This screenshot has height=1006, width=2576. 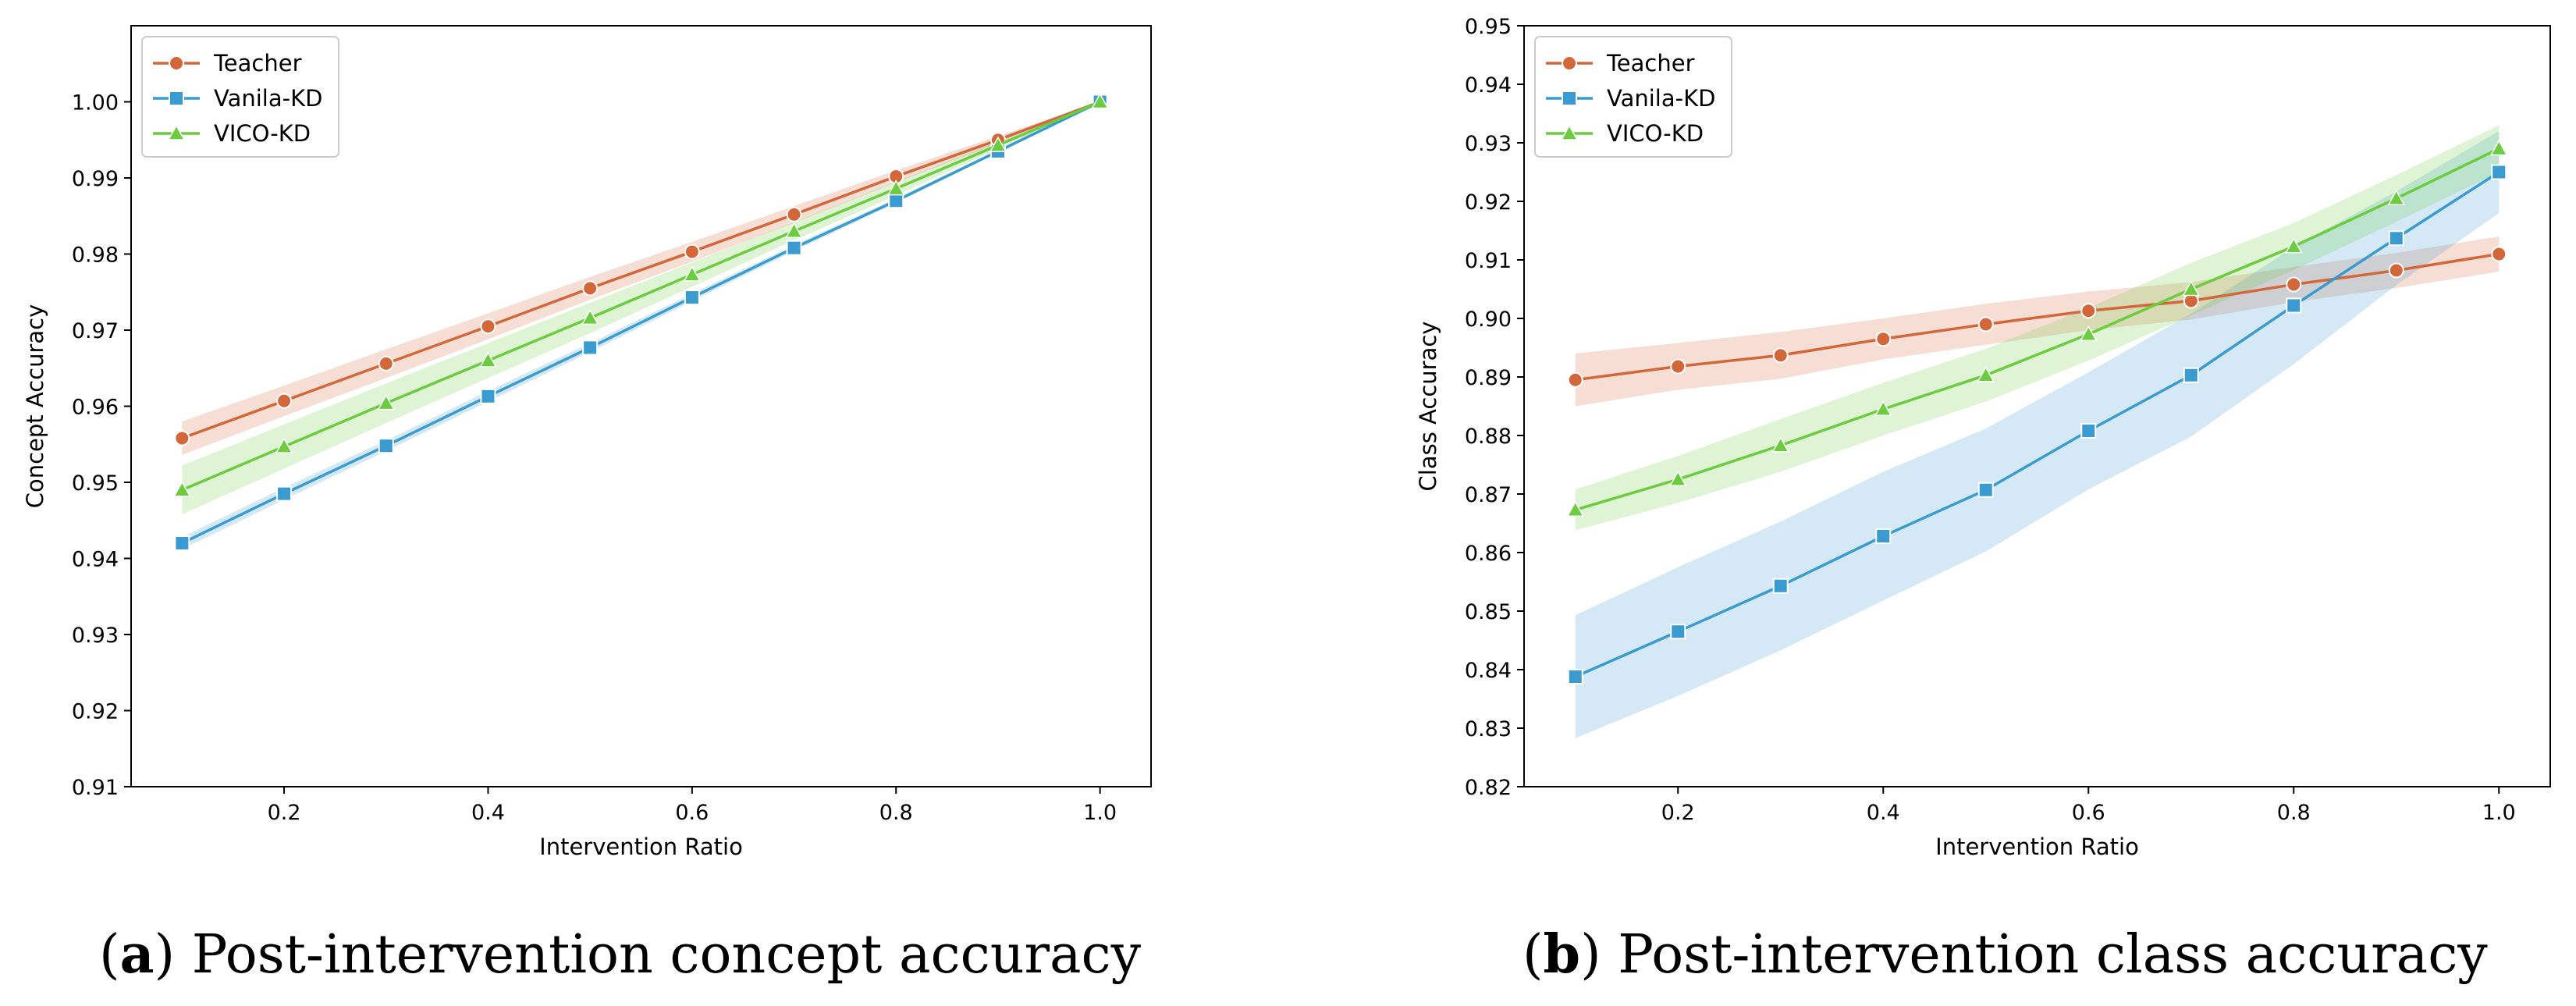 What do you see at coordinates (1488, 27) in the screenshot?
I see `class-y-tick-label: 0.95` at bounding box center [1488, 27].